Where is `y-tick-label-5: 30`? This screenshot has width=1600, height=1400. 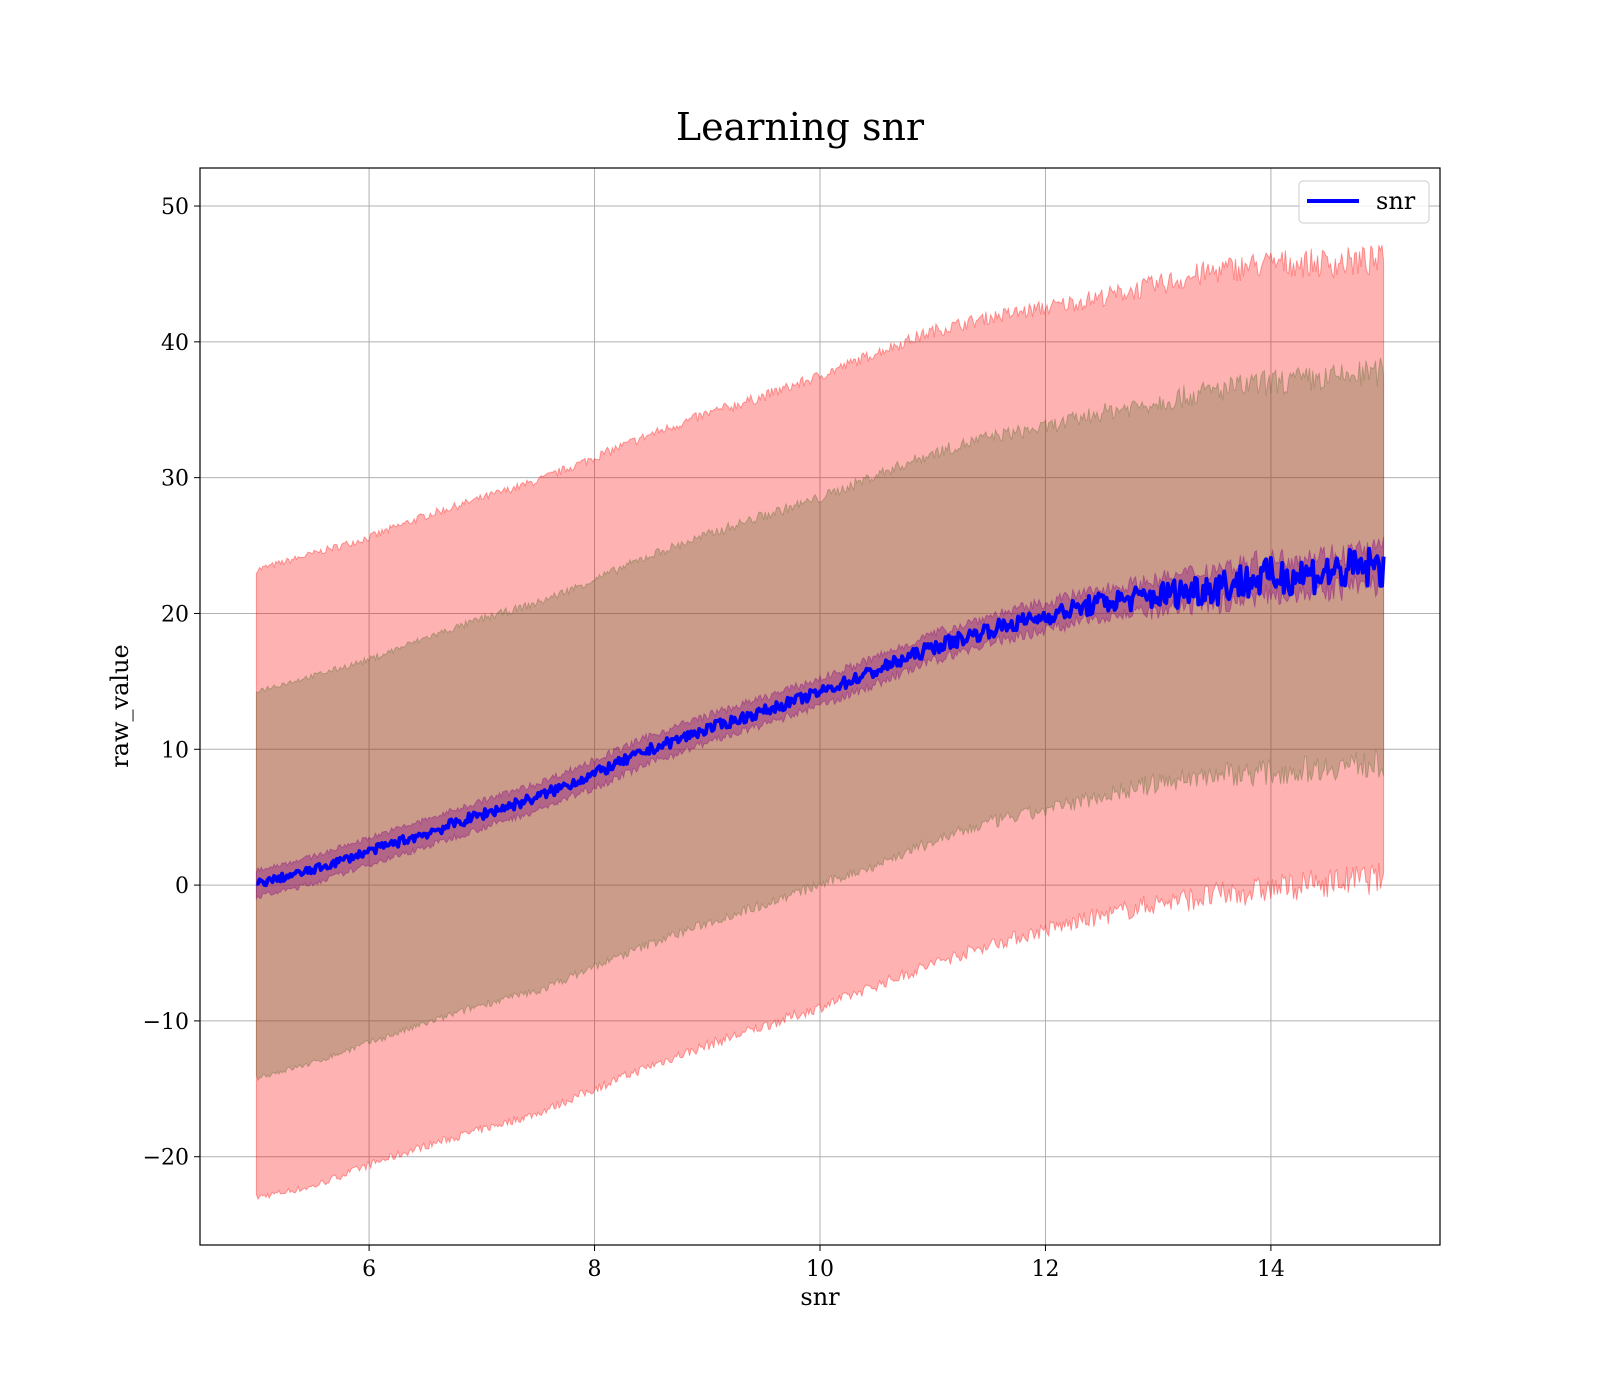
y-tick-label-5: 30 is located at coordinates (175, 479).